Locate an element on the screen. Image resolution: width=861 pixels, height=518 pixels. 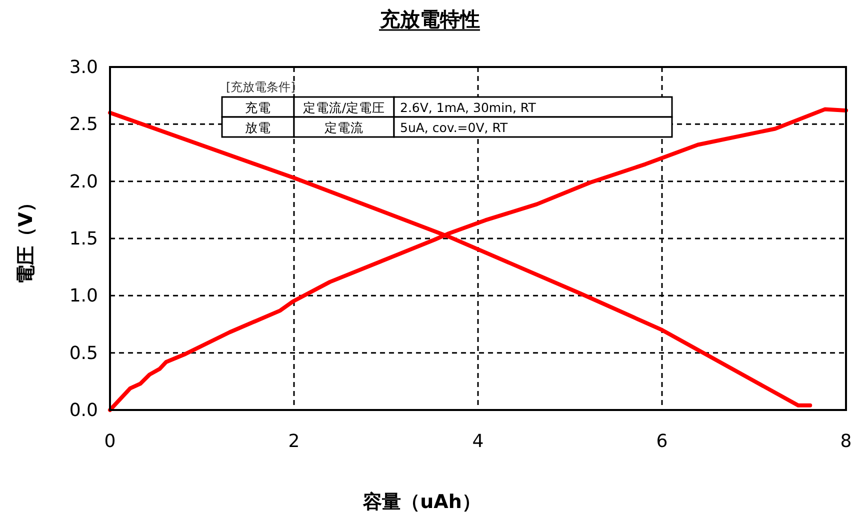
annotation: 定電流 is located at coordinates (344, 127).